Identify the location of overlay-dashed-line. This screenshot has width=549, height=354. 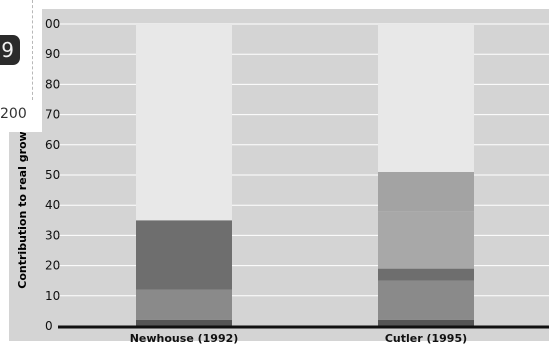
(32, 50).